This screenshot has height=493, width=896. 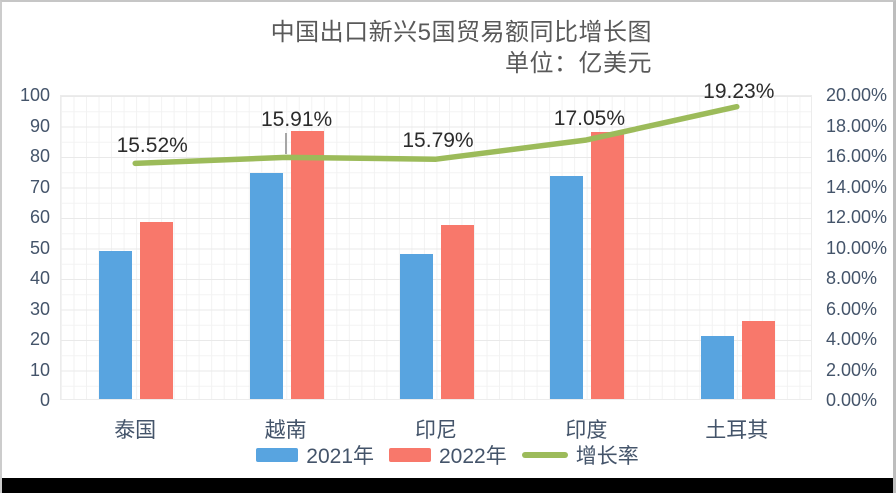 What do you see at coordinates (39, 308) in the screenshot?
I see `y-axis-tick-label: 30` at bounding box center [39, 308].